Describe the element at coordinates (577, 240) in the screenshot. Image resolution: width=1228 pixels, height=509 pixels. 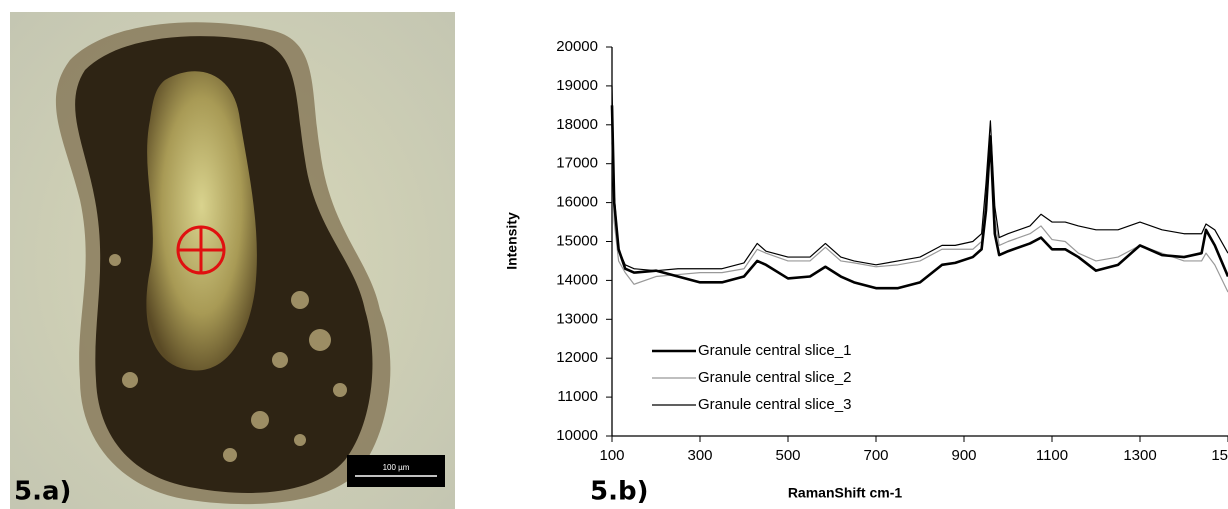
I see `y-tick-label: 15000` at that location.